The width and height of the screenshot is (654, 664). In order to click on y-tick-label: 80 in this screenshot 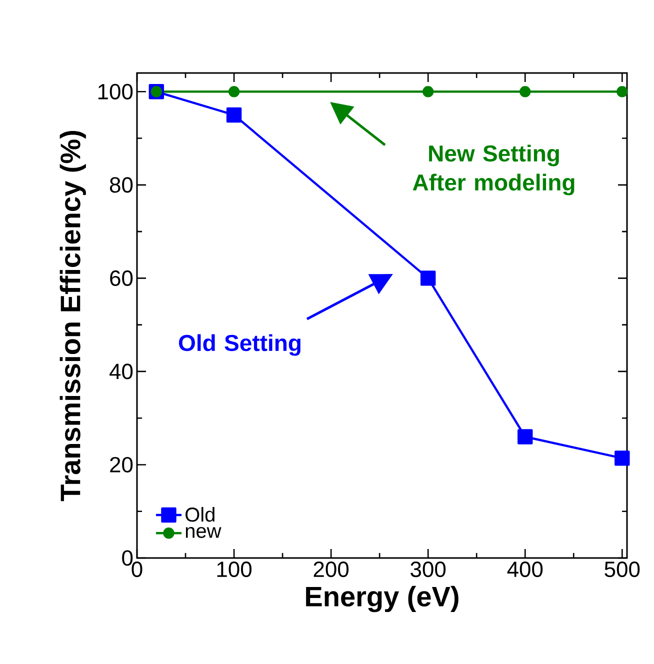, I will do `click(121, 185)`.